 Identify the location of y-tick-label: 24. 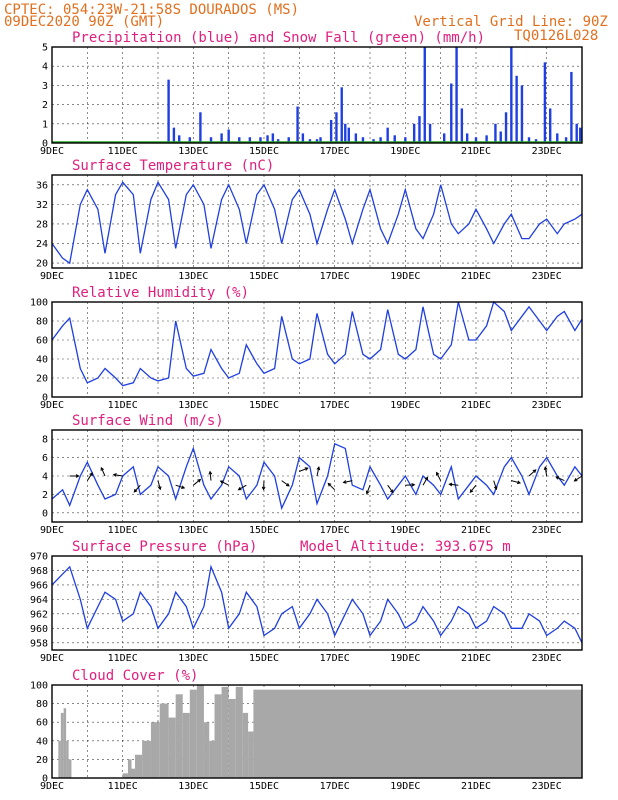
(42, 244).